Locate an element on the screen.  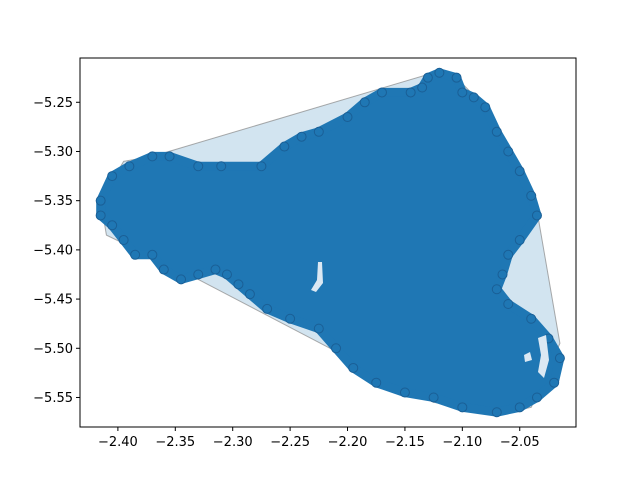
x-tick-label: −2.40 is located at coordinates (118, 442).